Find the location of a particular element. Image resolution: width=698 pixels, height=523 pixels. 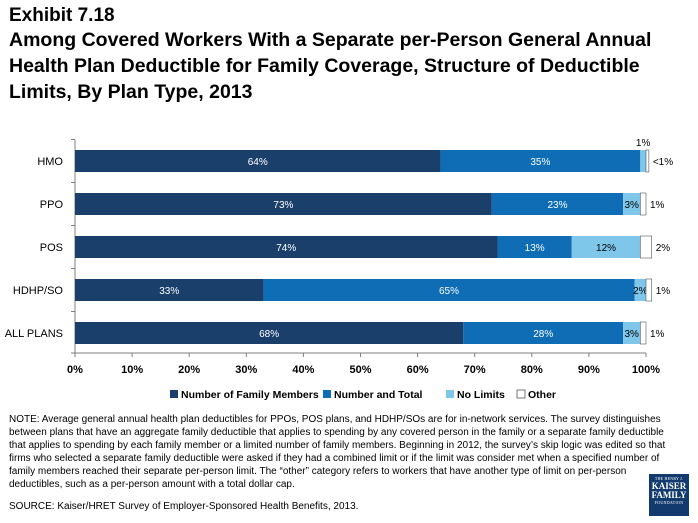

annotation-label: 1% is located at coordinates (643, 143).